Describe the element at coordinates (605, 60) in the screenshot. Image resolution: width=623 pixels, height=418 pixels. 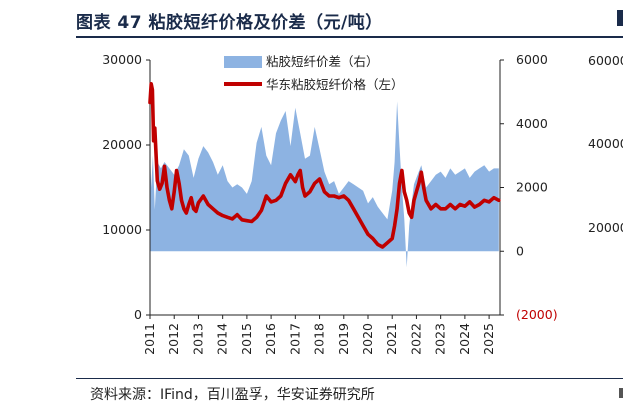
I see `adjacent-chart-tick: 60000` at that location.